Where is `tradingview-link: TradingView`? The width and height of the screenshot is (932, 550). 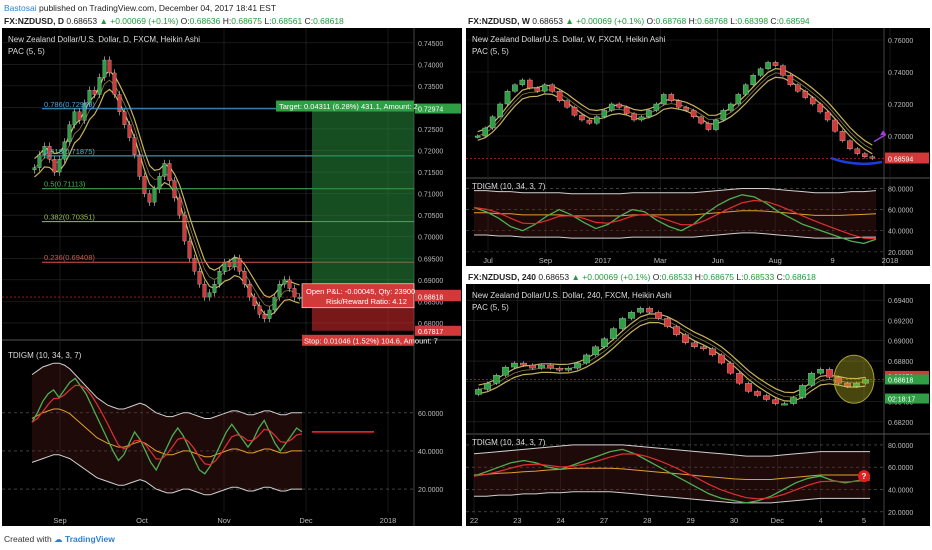 tradingview-link: TradingView is located at coordinates (89, 539).